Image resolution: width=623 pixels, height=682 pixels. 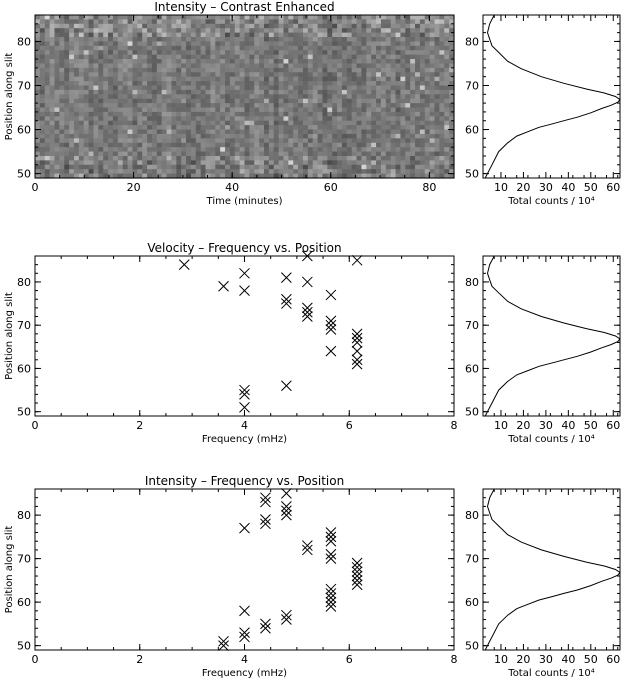 What do you see at coordinates (613, 659) in the screenshot?
I see `x-tick-label: 60` at bounding box center [613, 659].